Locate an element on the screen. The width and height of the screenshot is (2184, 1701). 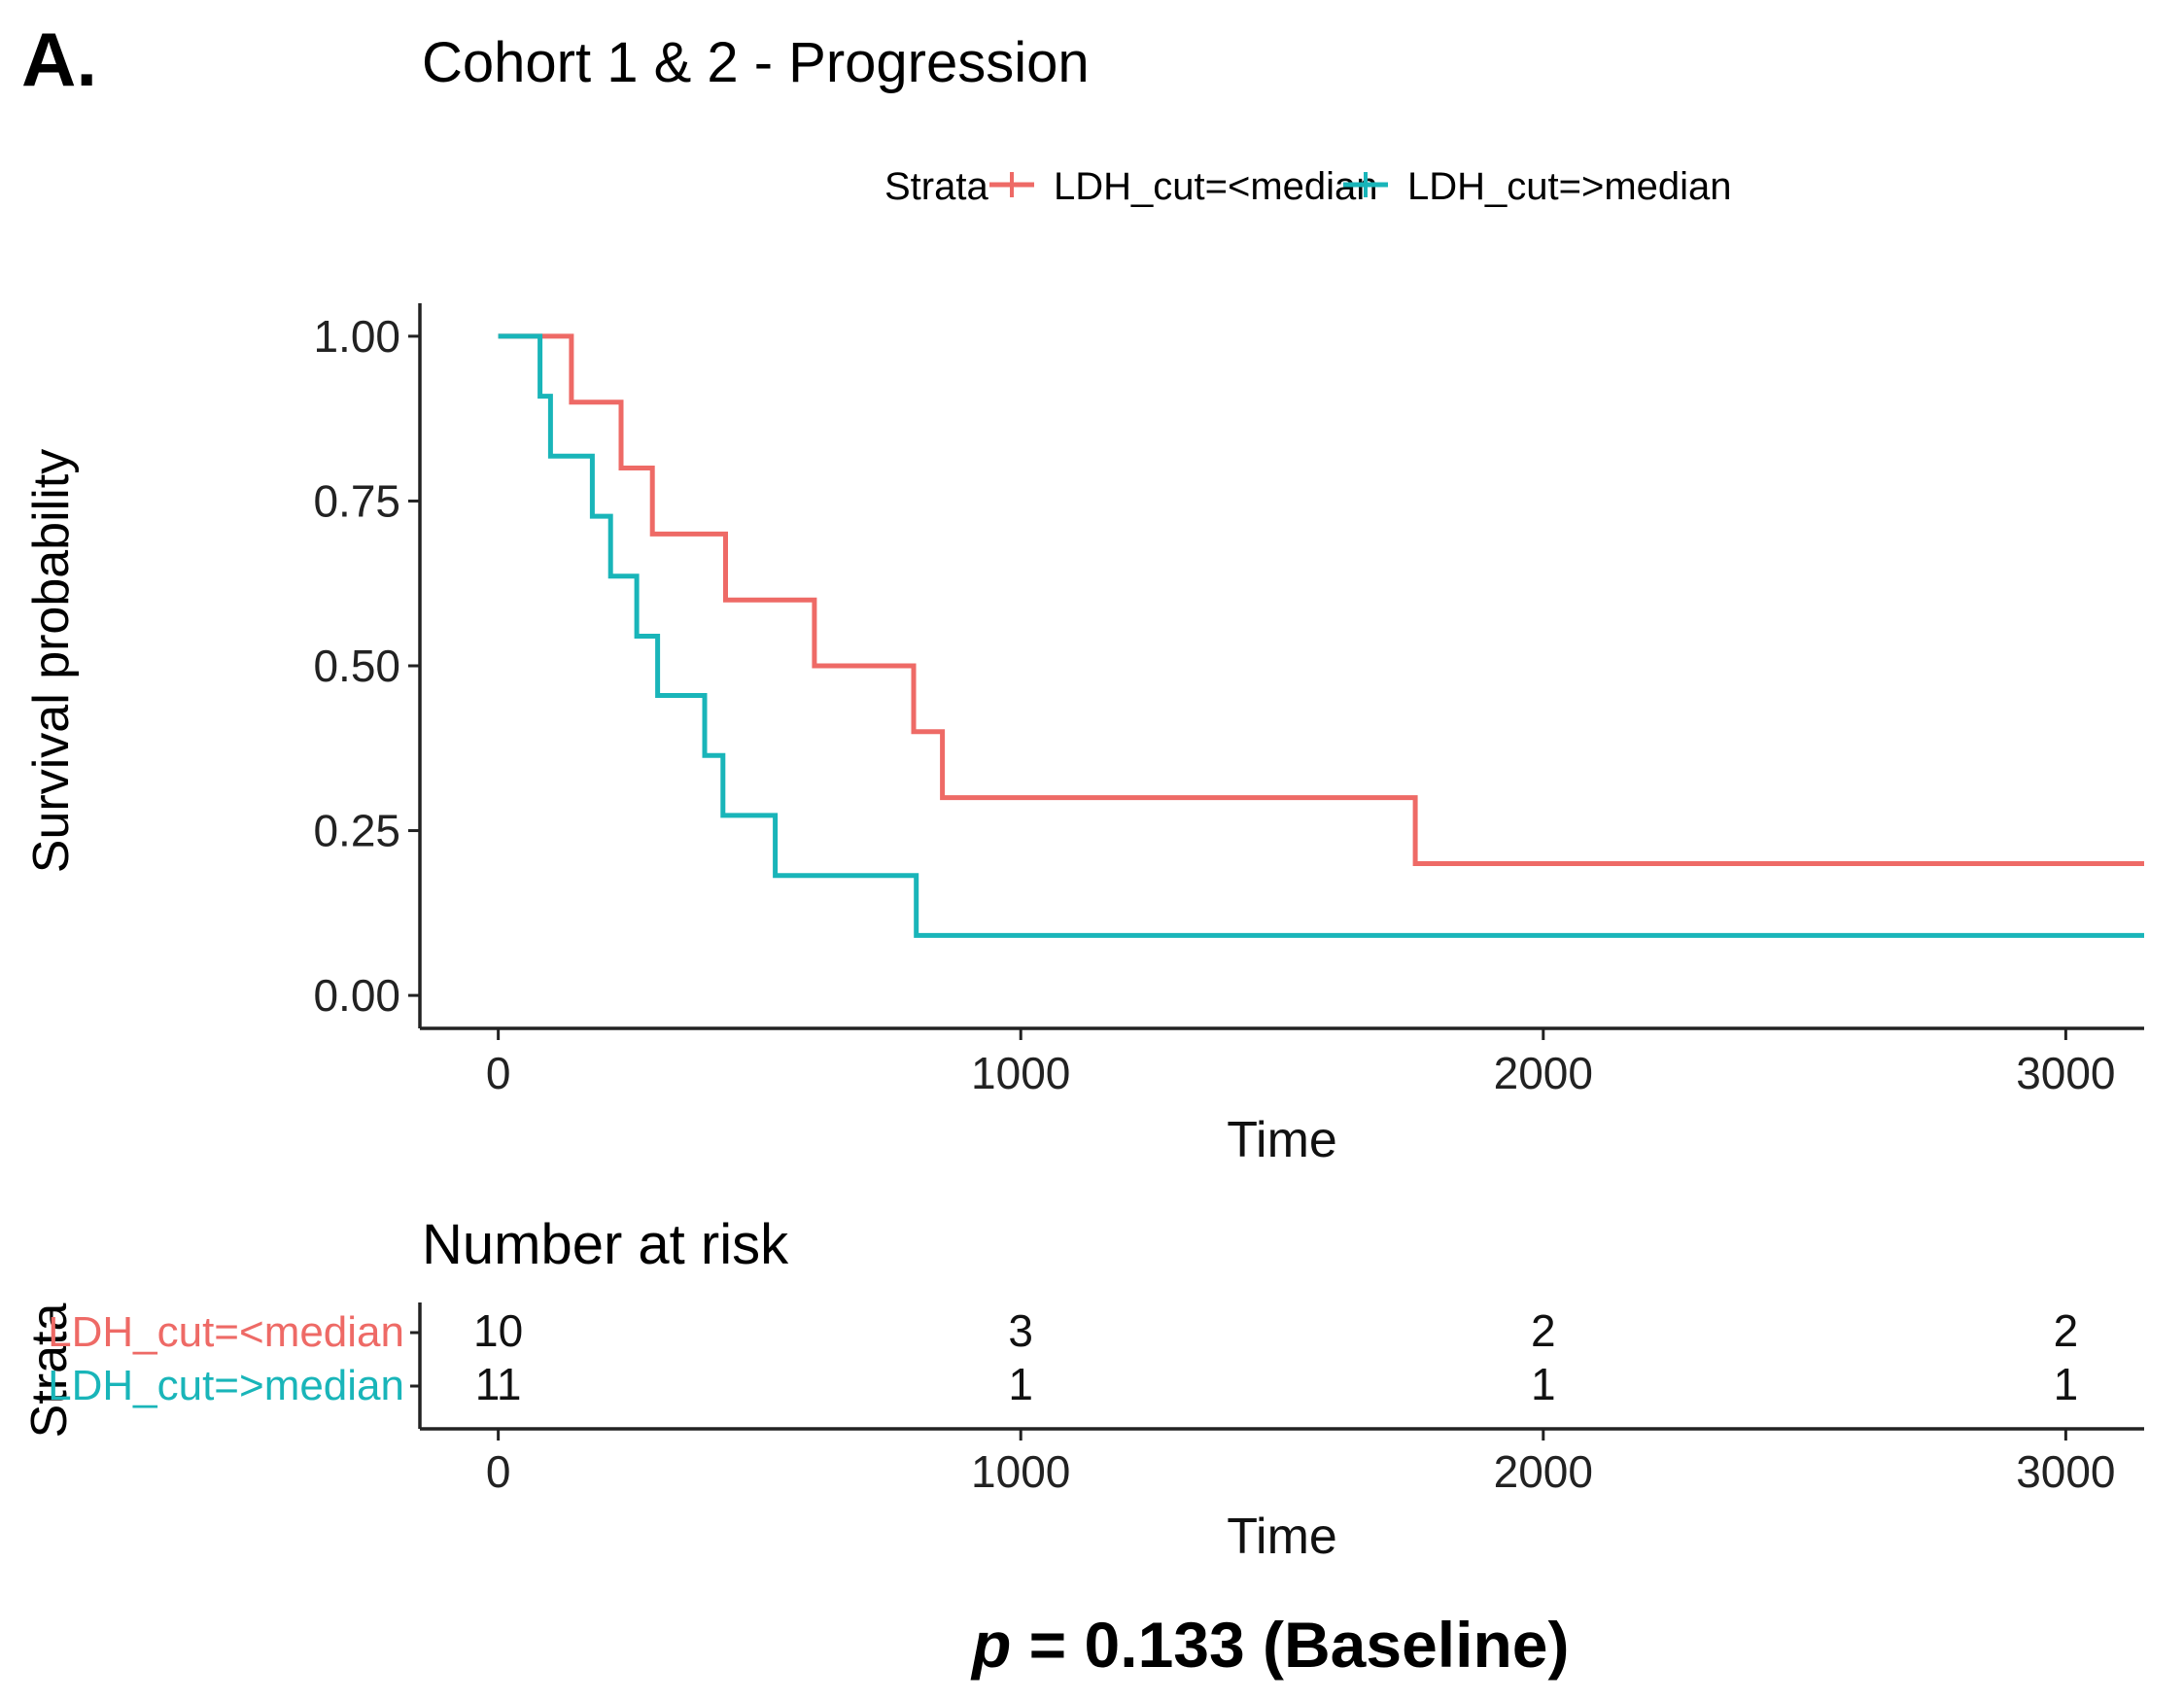
y-tick-label: 1.00 is located at coordinates (356, 336).